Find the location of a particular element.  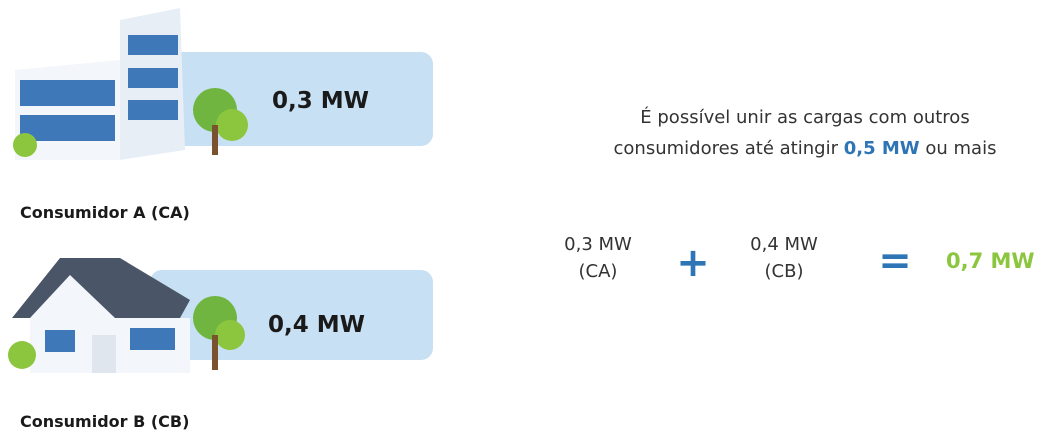

consumer-label: Consumidor B (CB) is located at coordinates (105, 421).